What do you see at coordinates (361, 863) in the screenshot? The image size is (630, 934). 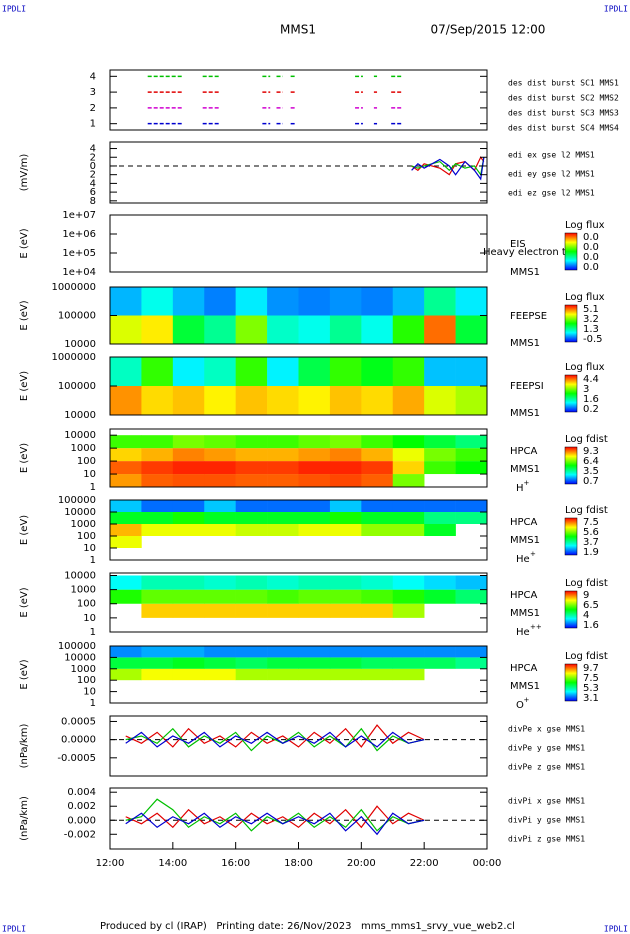 I see `x-tick-label: 20:00` at bounding box center [361, 863].